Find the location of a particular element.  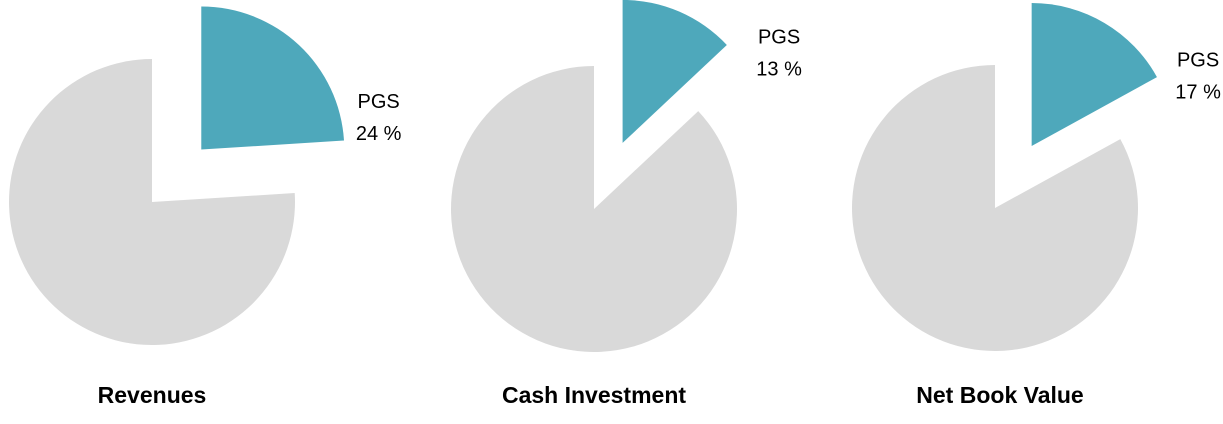

value-label: 17 % is located at coordinates (1198, 93).